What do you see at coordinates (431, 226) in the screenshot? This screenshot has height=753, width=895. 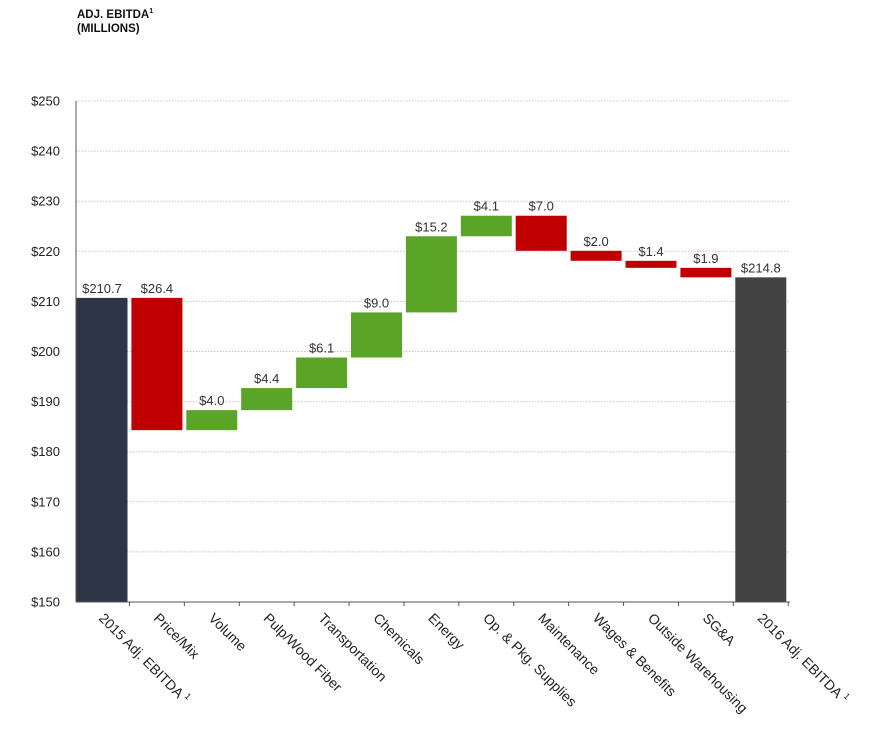 I see `data-label: $15.2` at bounding box center [431, 226].